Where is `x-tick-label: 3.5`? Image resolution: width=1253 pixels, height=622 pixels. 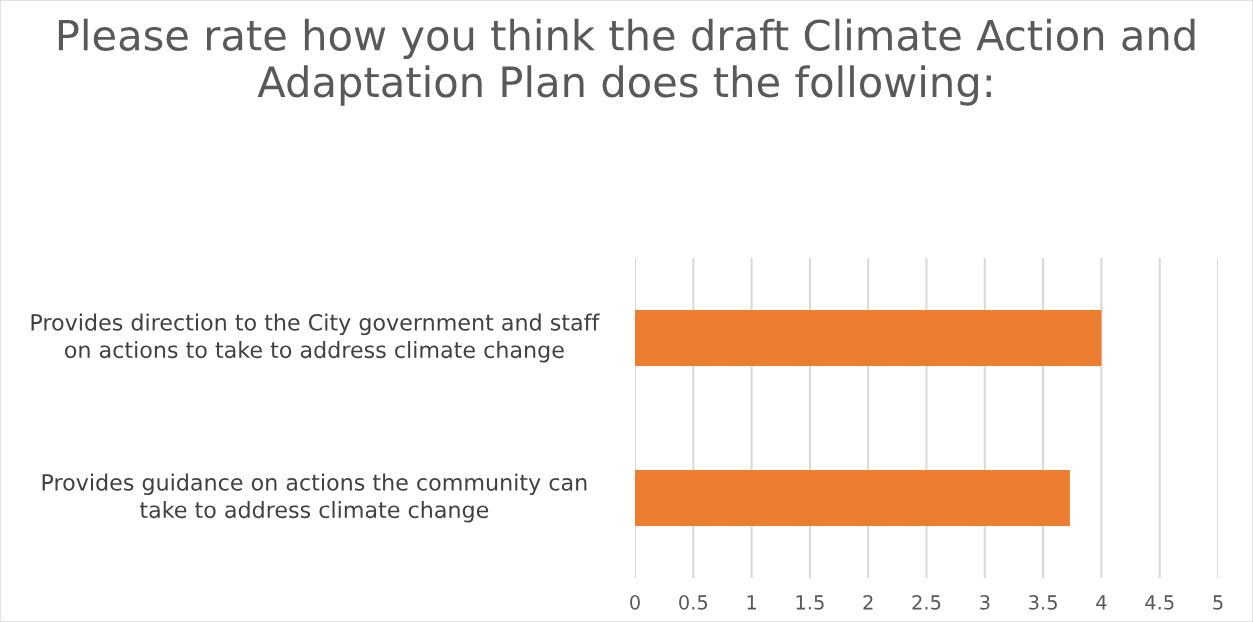
x-tick-label: 3.5 is located at coordinates (1043, 602).